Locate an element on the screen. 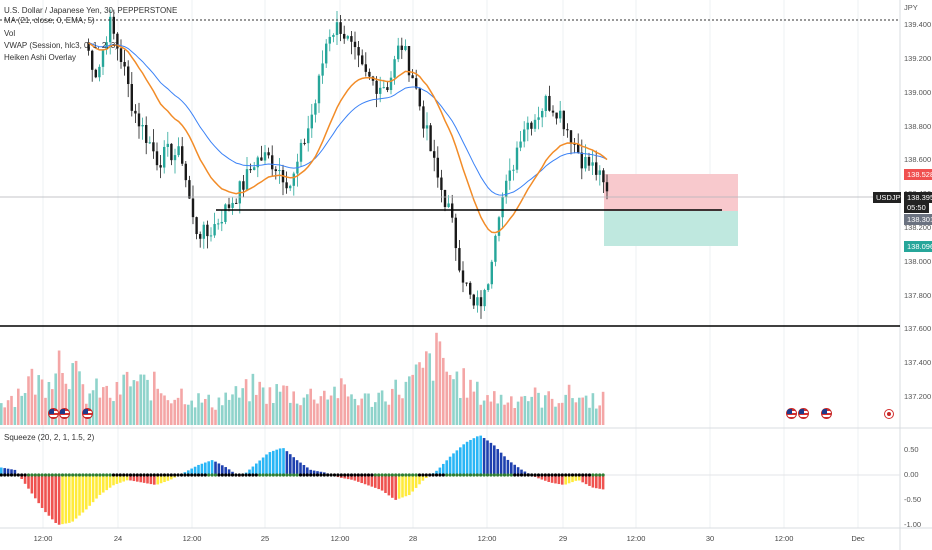 The height and width of the screenshot is (550, 932). stop-loss-zone is located at coordinates (671, 192).